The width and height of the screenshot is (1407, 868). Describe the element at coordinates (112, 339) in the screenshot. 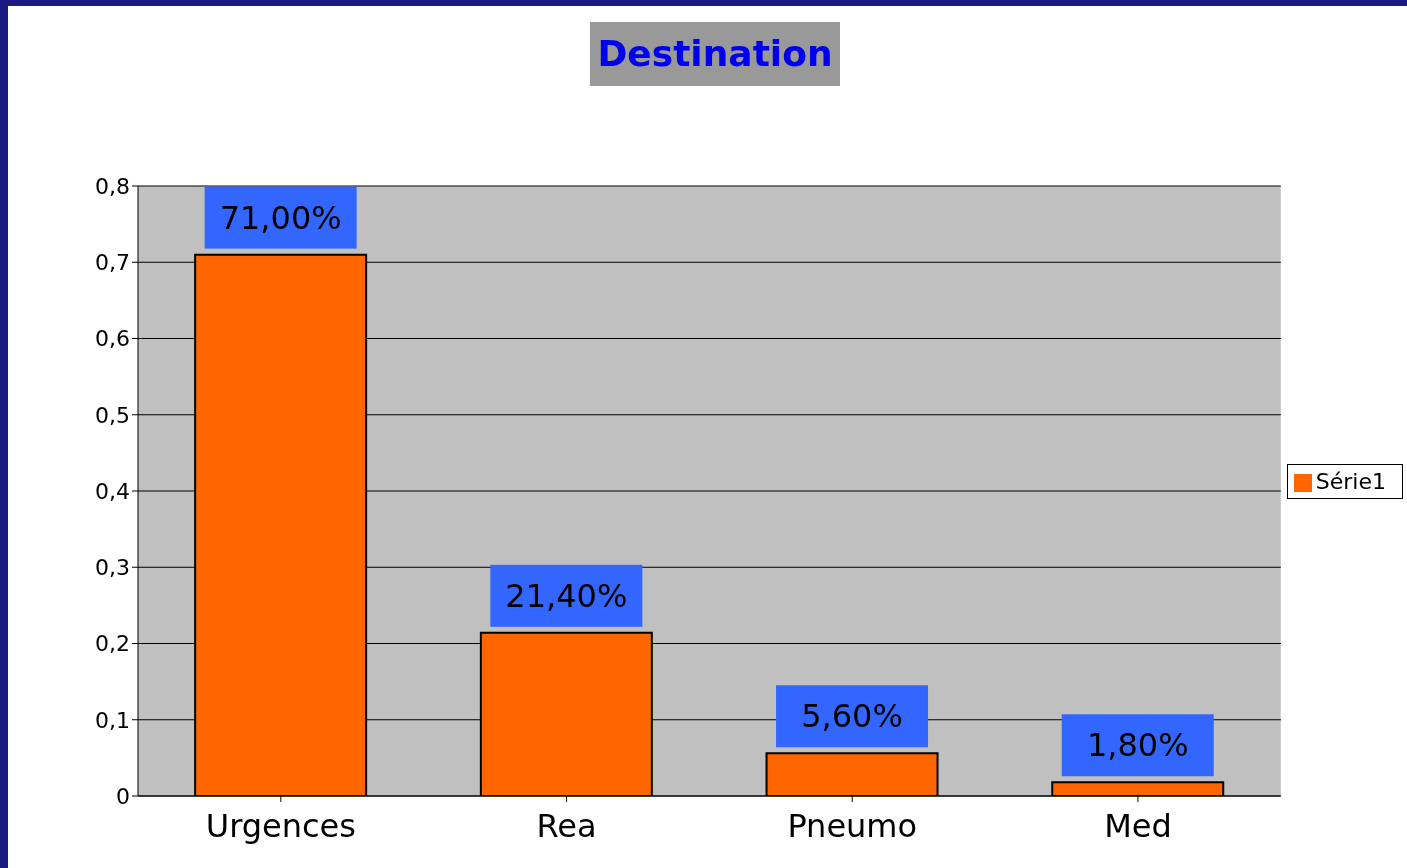

I see `y-tick-label: 0,6` at that location.